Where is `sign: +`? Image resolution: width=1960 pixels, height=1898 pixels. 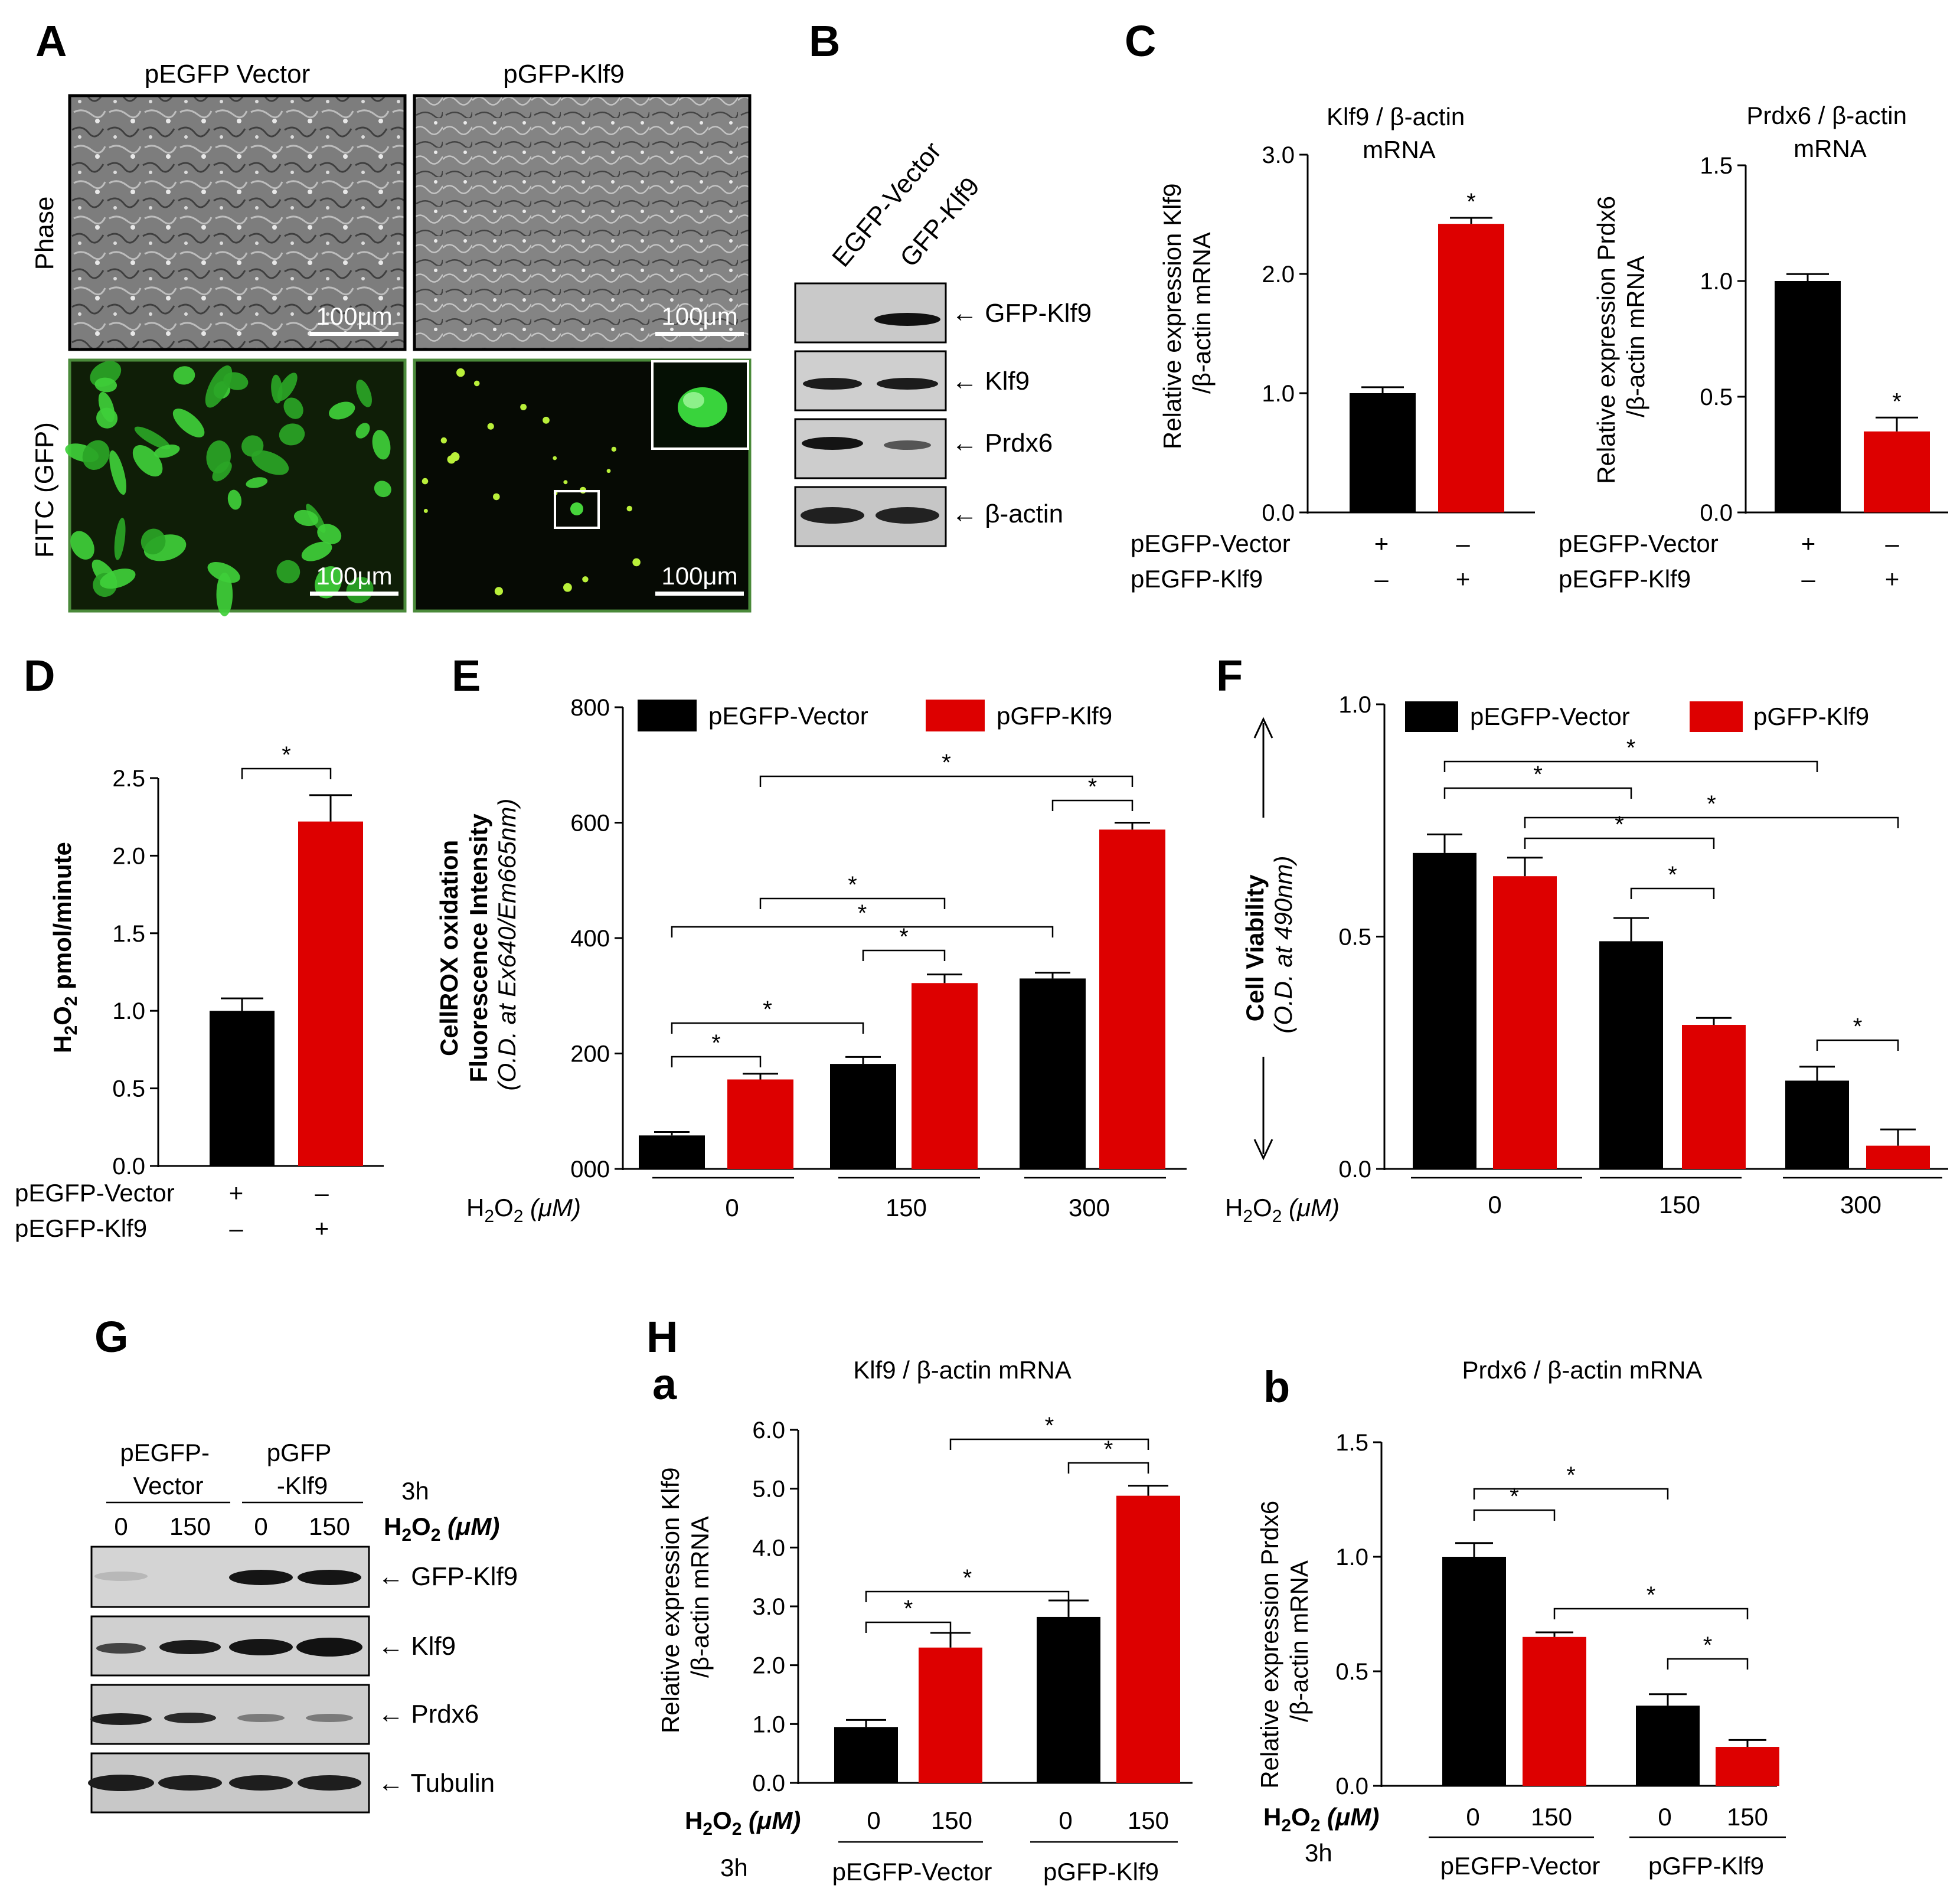
sign: + is located at coordinates (1893, 579).